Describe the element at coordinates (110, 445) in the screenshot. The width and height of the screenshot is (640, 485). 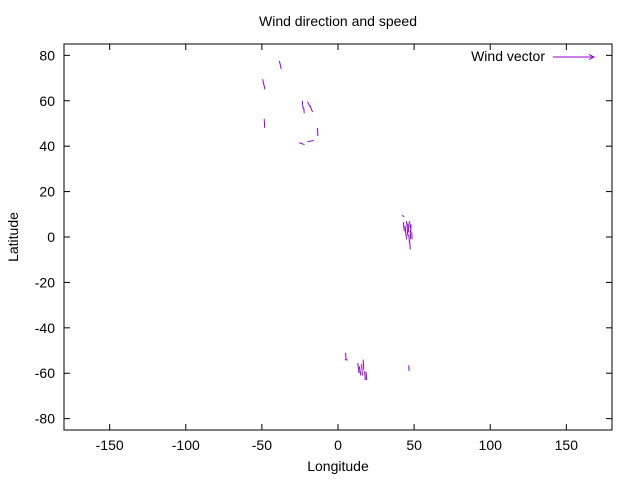
I see `x-tick-label: -150` at that location.